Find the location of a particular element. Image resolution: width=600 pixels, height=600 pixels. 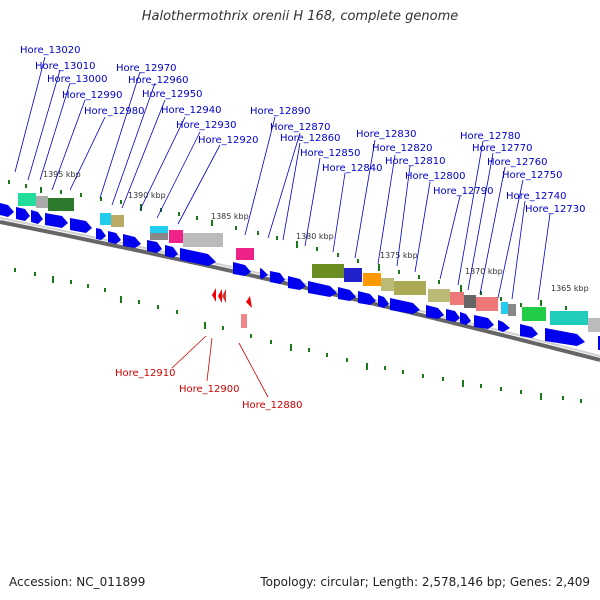

gene-label: Hore_12950 is located at coordinates (172, 94).